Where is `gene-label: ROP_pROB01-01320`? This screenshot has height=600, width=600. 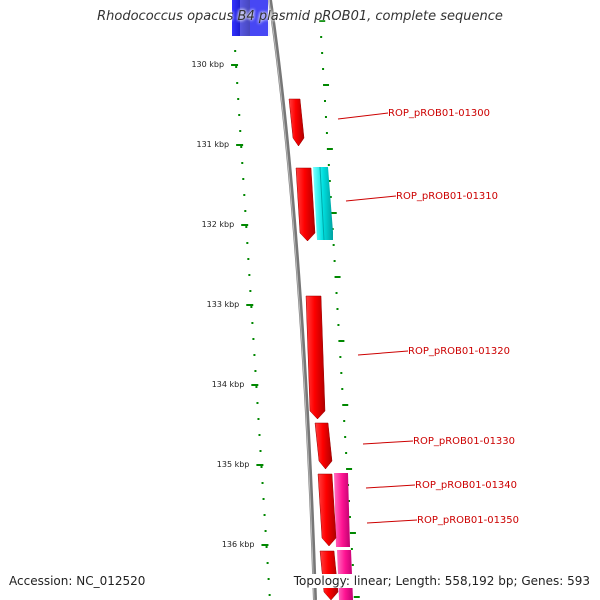 gene-label: ROP_pROB01-01320 is located at coordinates (459, 351).